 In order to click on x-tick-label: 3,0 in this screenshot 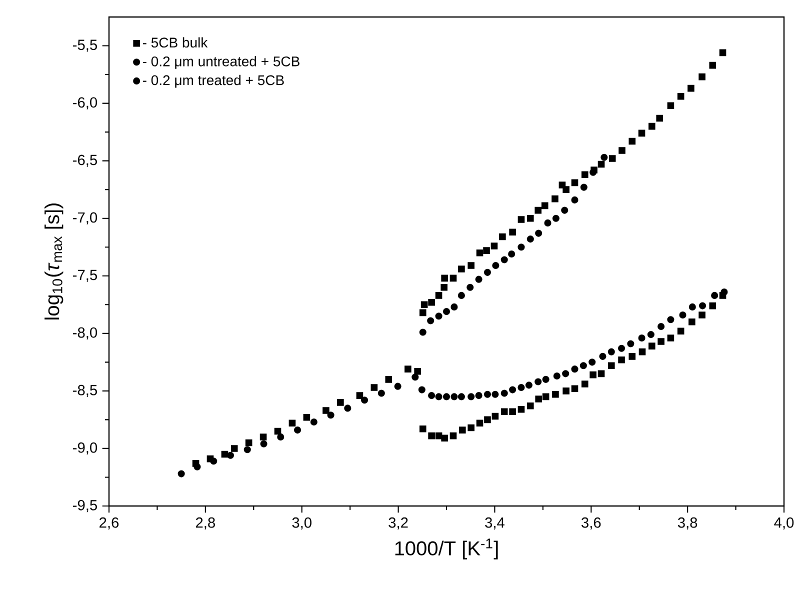, I will do `click(302, 523)`.